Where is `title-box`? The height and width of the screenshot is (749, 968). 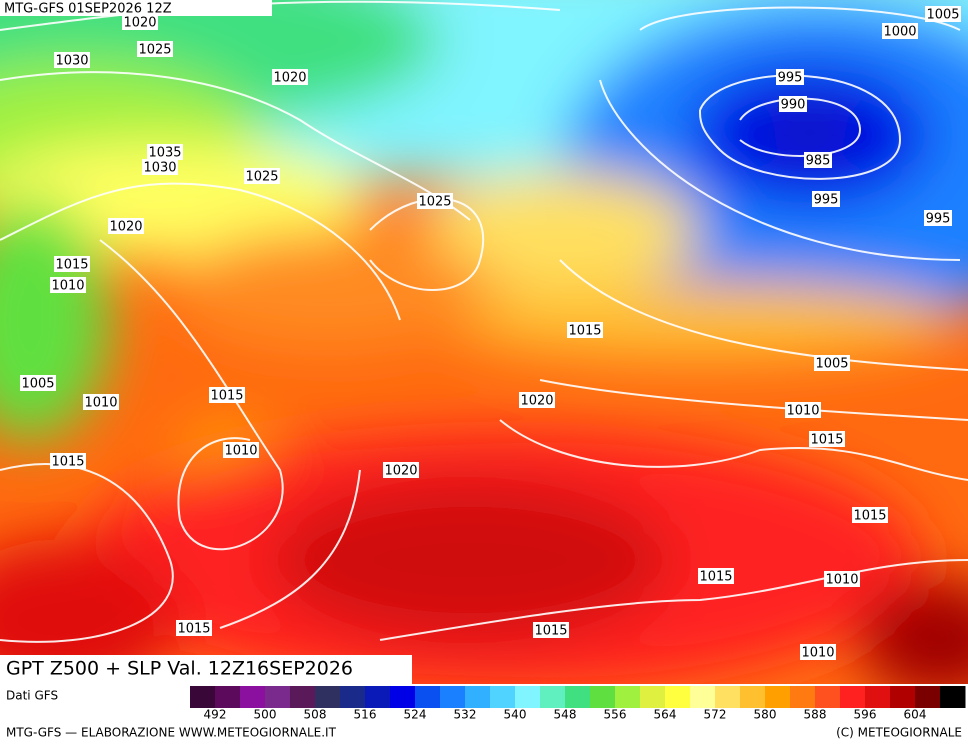 title-box is located at coordinates (206, 669).